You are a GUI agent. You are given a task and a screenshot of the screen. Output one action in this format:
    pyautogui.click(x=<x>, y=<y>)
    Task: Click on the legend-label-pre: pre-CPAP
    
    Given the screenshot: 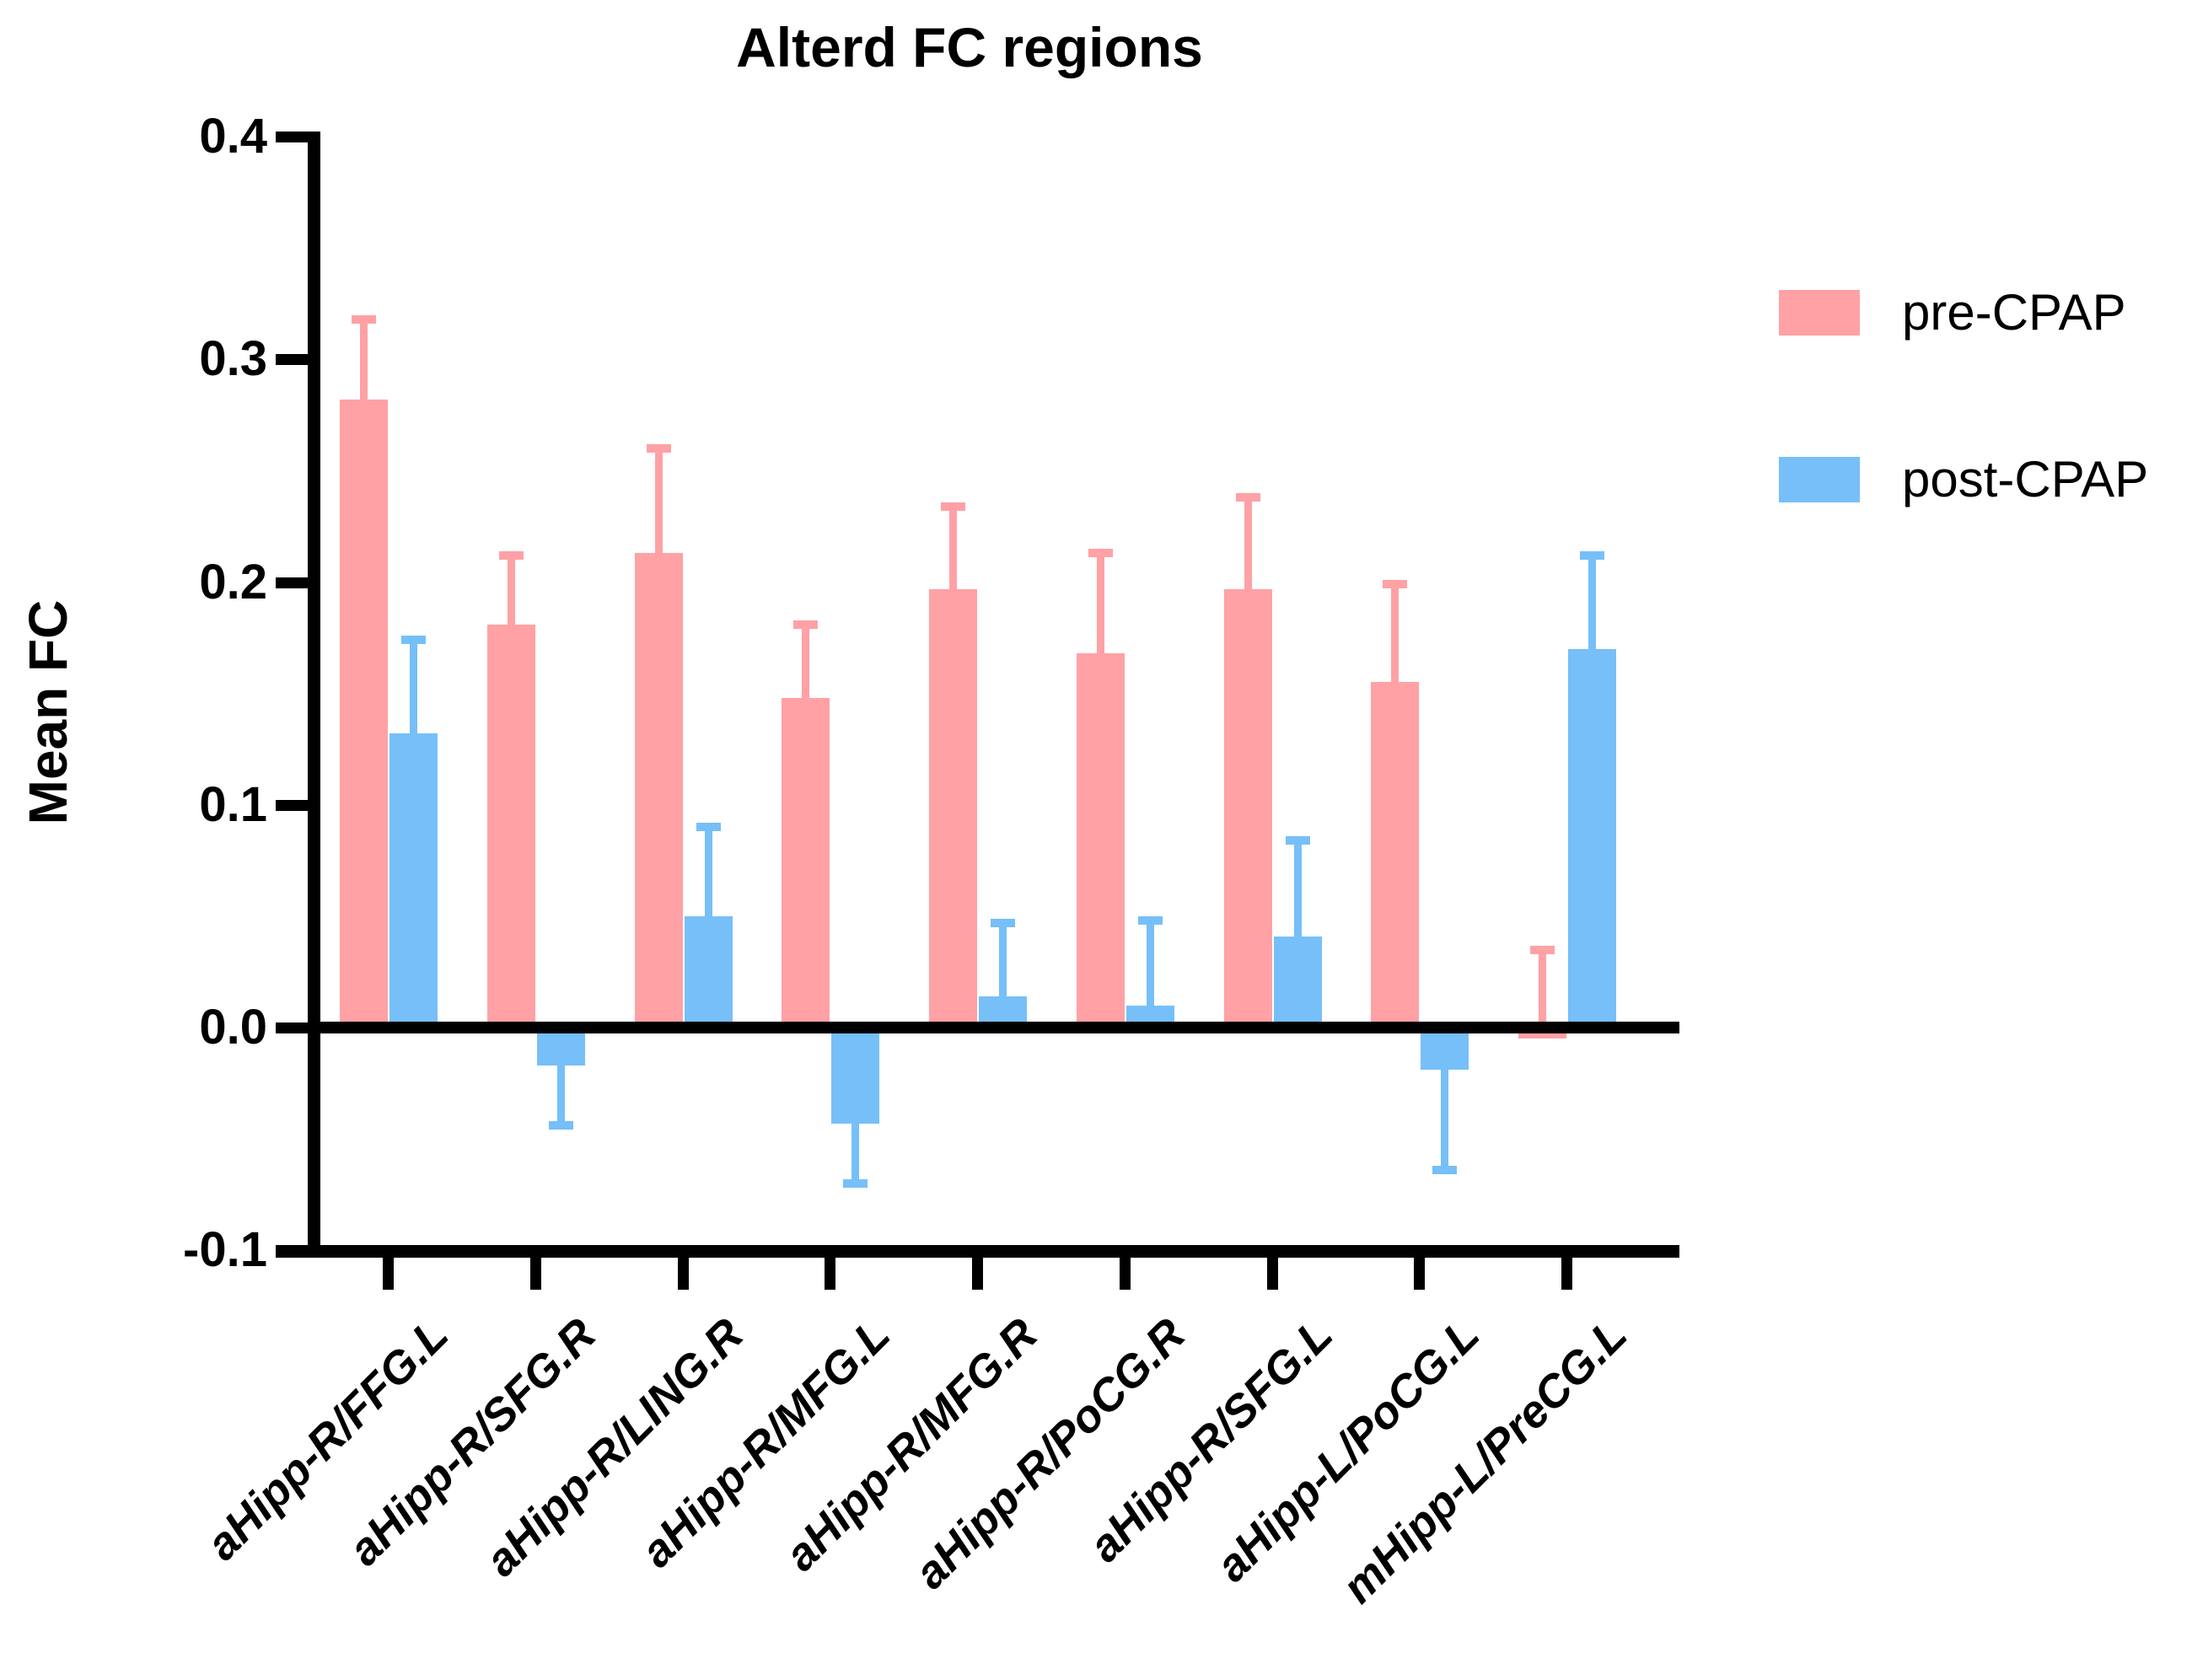 What is the action you would take?
    pyautogui.click(x=2014, y=312)
    